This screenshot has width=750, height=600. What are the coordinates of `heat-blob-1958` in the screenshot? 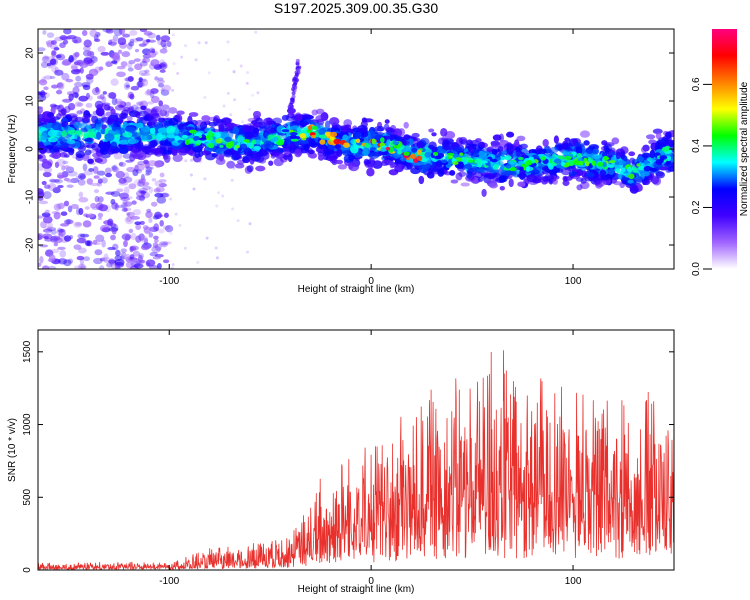 It's located at (206, 118).